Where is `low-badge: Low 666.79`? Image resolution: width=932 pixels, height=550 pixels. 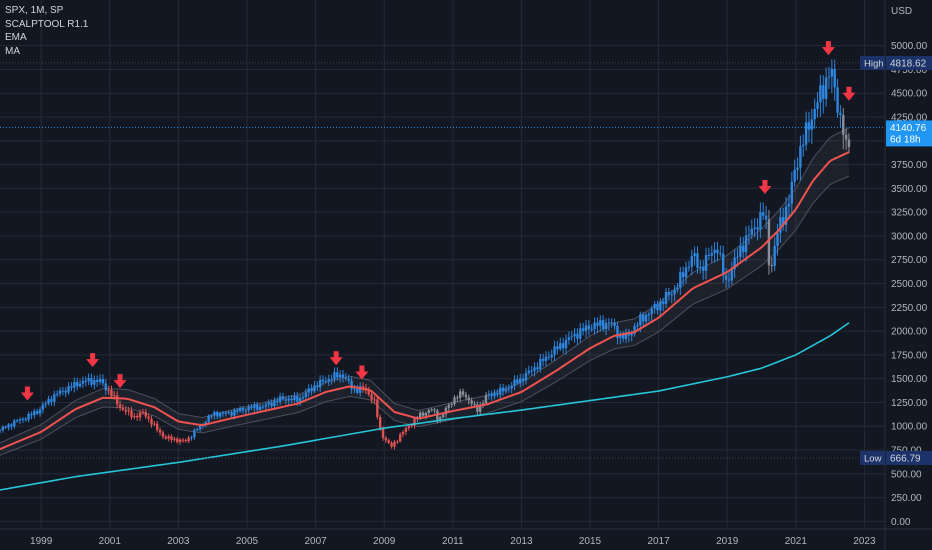 low-badge: Low 666.79 is located at coordinates (896, 457).